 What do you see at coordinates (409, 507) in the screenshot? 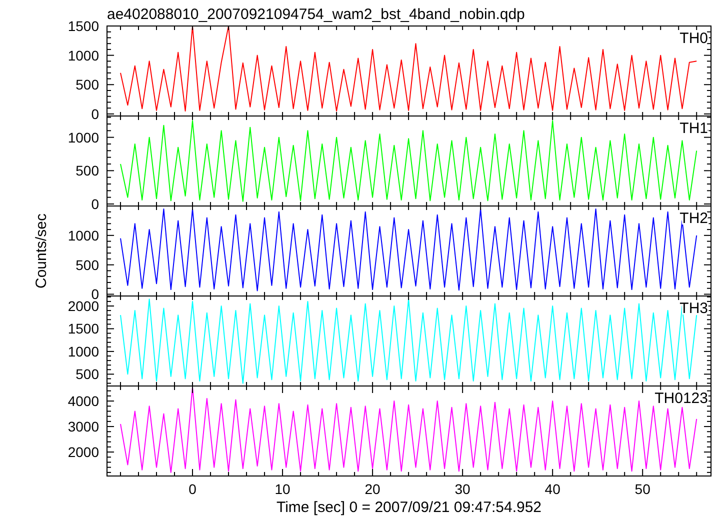
I see `x-axis-title: Time [sec] 0 = 2007/09/21 09:47:54.952` at bounding box center [409, 507].